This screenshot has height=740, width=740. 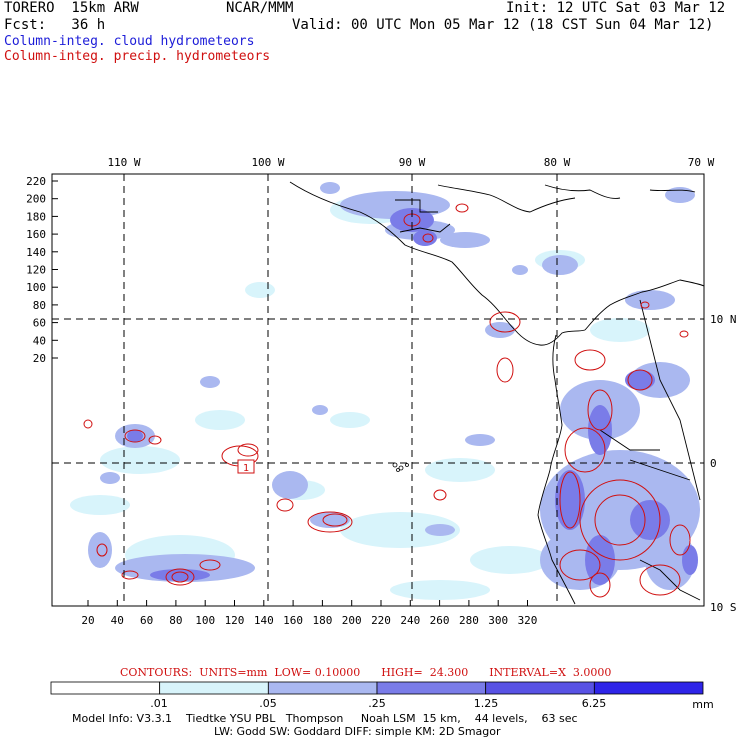 What do you see at coordinates (594, 703) in the screenshot?
I see `colorbar-level: 6.25` at bounding box center [594, 703].